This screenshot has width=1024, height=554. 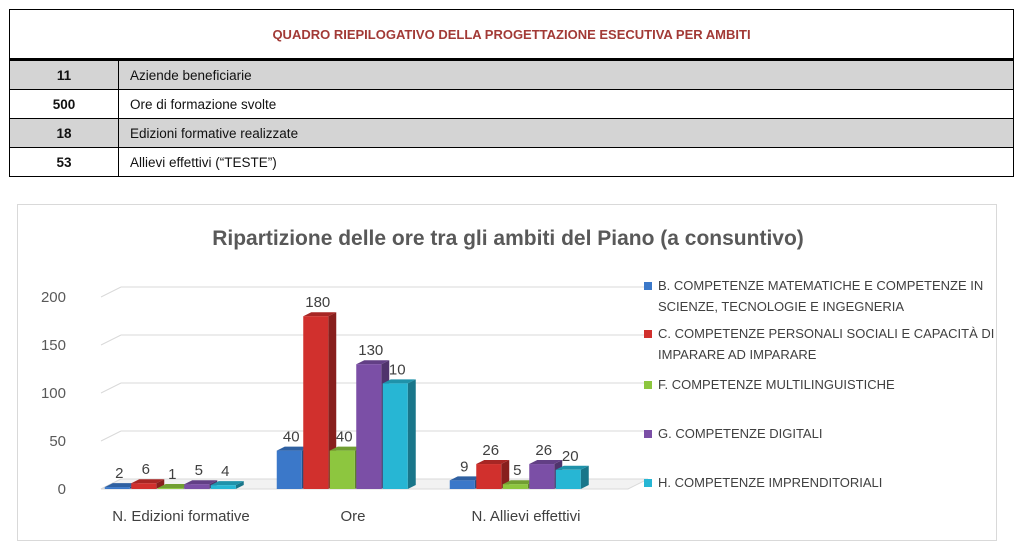 I want to click on data-label: 9, so click(x=464, y=466).